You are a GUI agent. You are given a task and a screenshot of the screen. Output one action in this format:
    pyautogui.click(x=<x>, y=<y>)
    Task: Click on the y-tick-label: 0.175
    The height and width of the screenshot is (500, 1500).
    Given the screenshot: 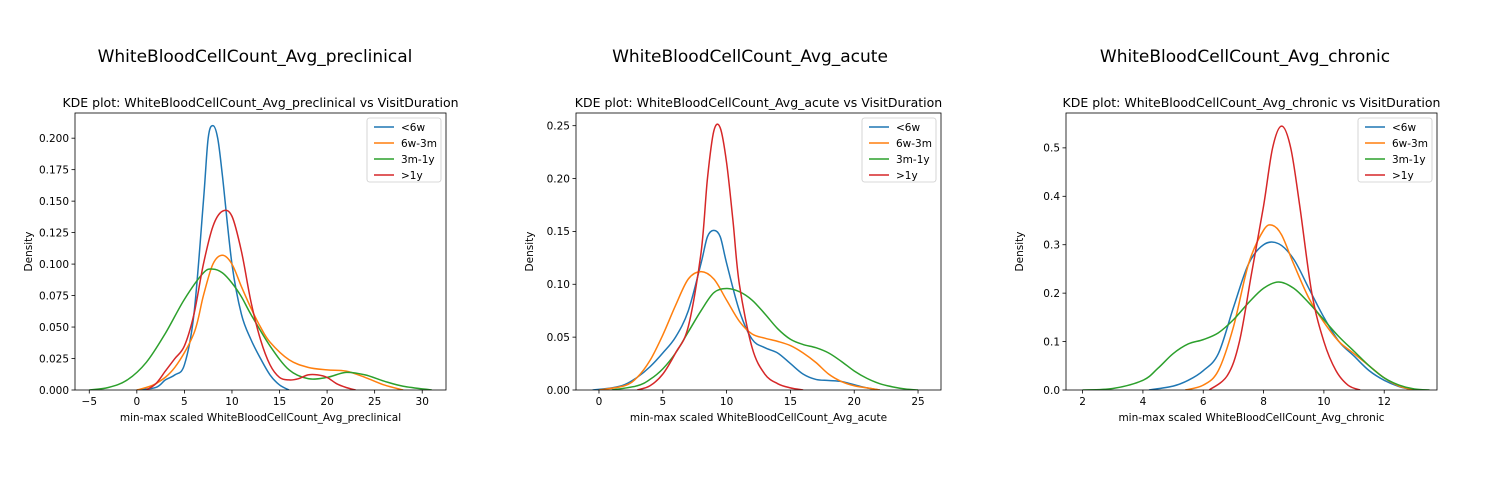 What is the action you would take?
    pyautogui.click(x=54, y=170)
    